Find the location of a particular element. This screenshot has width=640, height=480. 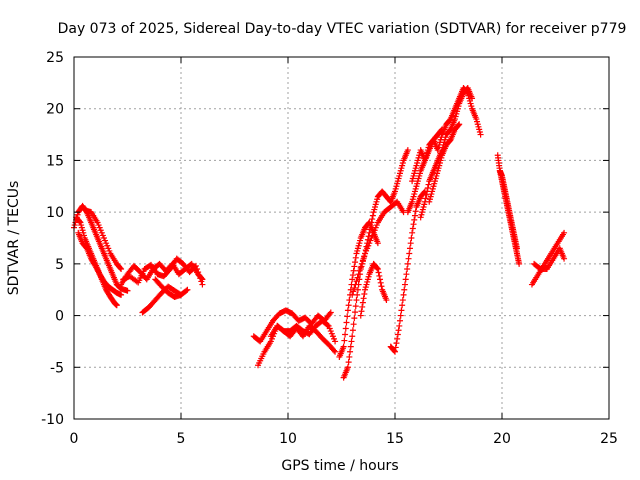

y-tick-label: 20 is located at coordinates (55, 110).